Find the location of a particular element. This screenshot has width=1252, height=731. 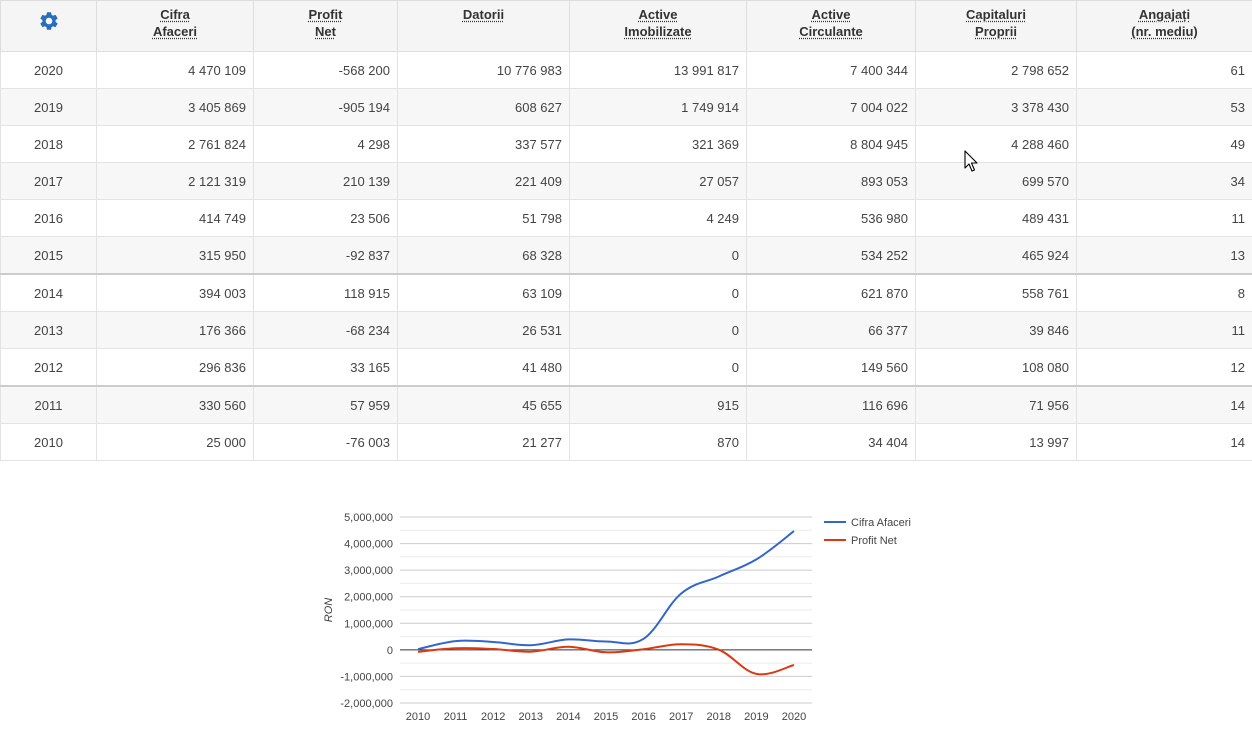

year-cell: 2011 is located at coordinates (48, 404).